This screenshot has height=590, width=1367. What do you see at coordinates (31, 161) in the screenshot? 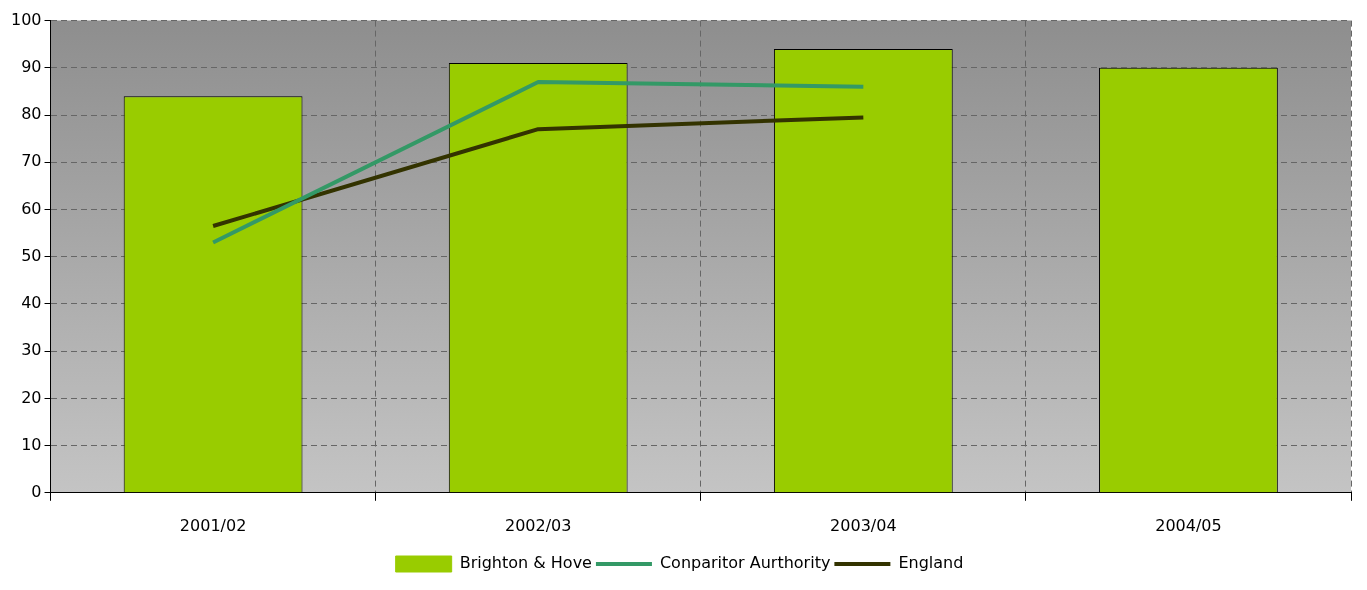
I see `y-tick-label: 70` at bounding box center [31, 161].